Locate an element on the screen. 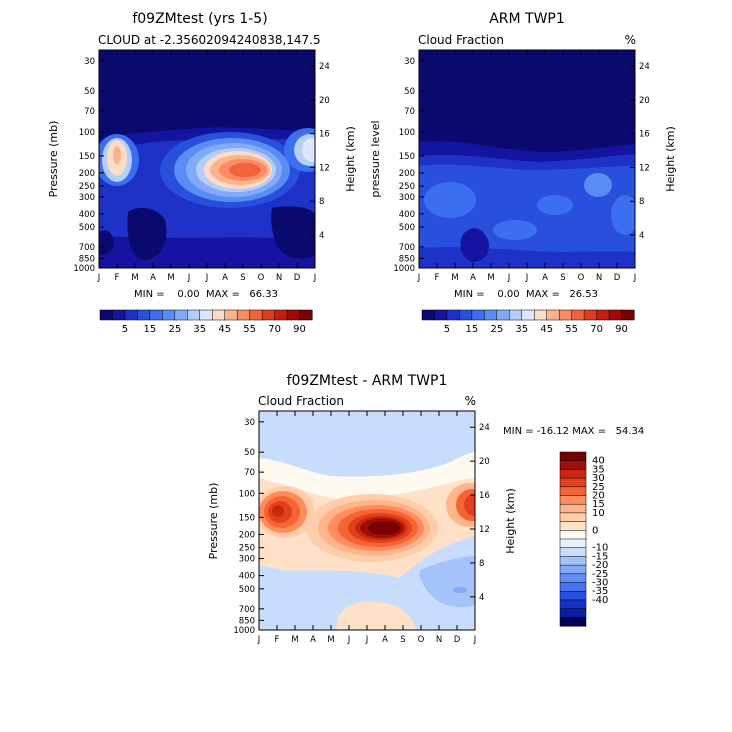  colorbar-label: 20 is located at coordinates (598, 496).